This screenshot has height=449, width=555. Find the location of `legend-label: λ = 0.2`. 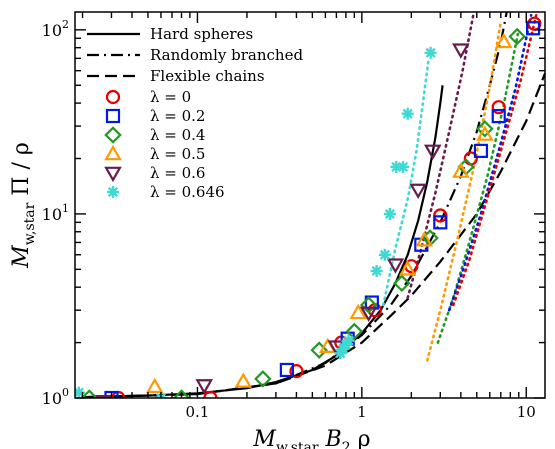

legend-label: λ = 0.2 is located at coordinates (177, 116).